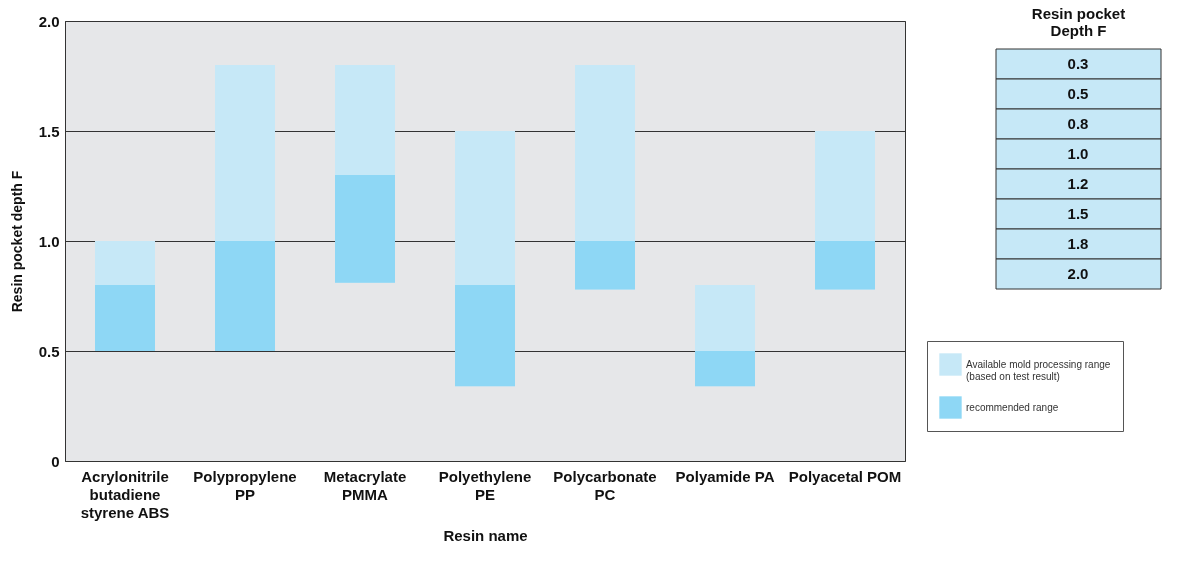 The height and width of the screenshot is (566, 1184). What do you see at coordinates (725, 476) in the screenshot?
I see `x-tick-label: Polyamide PA` at bounding box center [725, 476].